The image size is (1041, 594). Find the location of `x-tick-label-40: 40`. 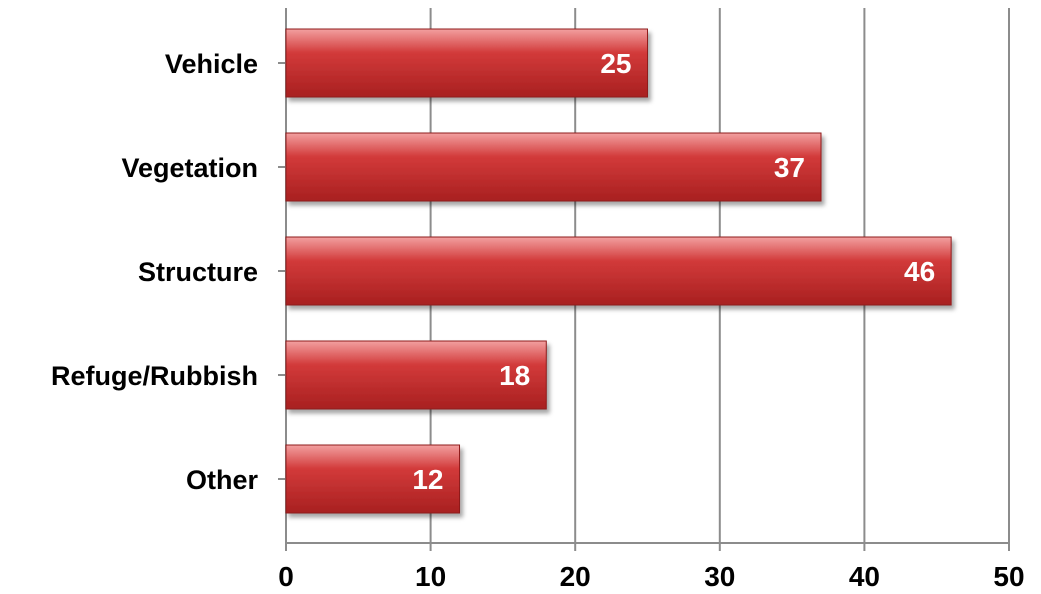

x-tick-label-40: 40 is located at coordinates (864, 575).